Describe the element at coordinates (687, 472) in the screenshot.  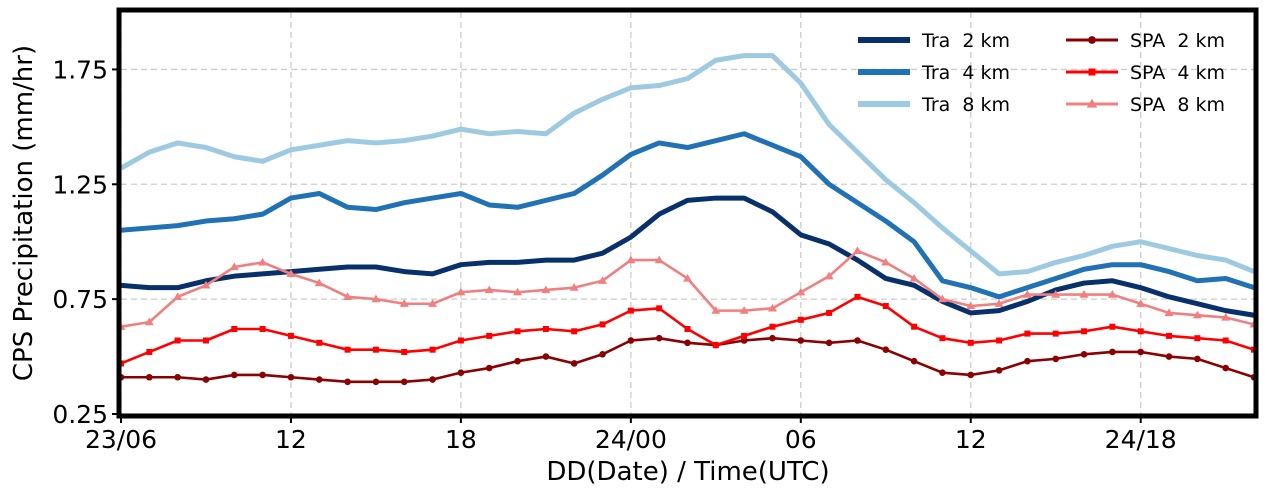
I see `x-axis-title: DD(Date) / Time(UTC)` at that location.